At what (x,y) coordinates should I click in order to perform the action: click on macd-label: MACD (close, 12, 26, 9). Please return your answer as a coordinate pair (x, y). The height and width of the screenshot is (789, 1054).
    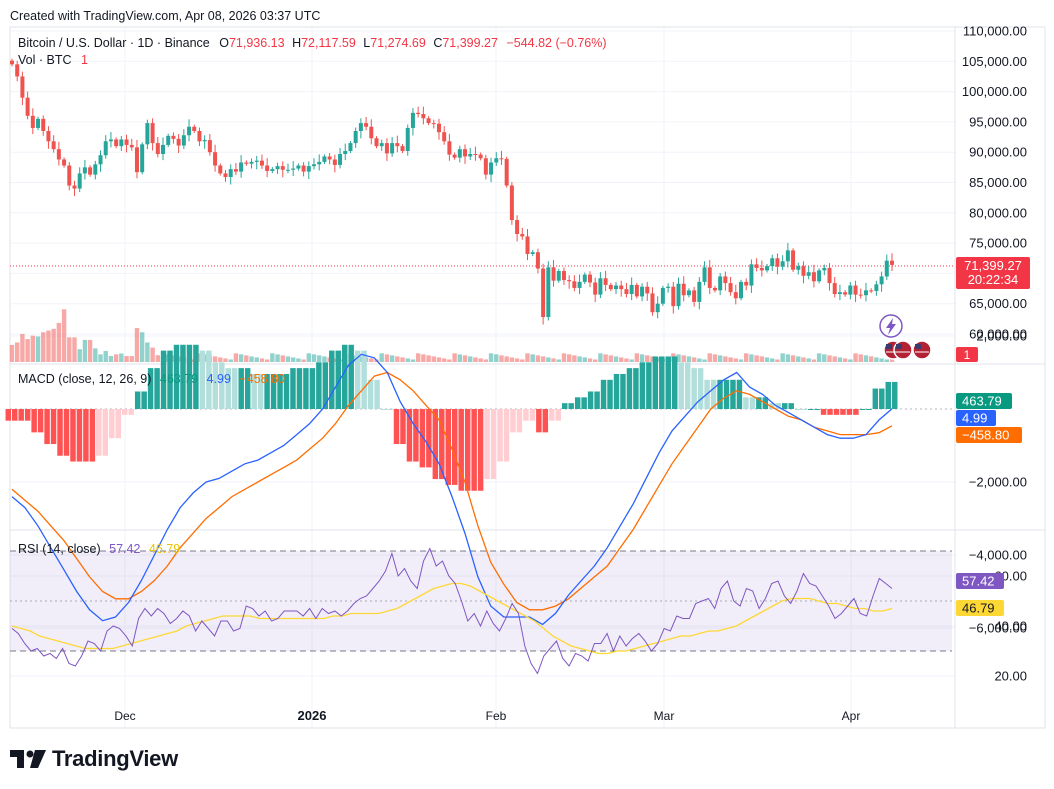
    Looking at the image, I should click on (84, 379).